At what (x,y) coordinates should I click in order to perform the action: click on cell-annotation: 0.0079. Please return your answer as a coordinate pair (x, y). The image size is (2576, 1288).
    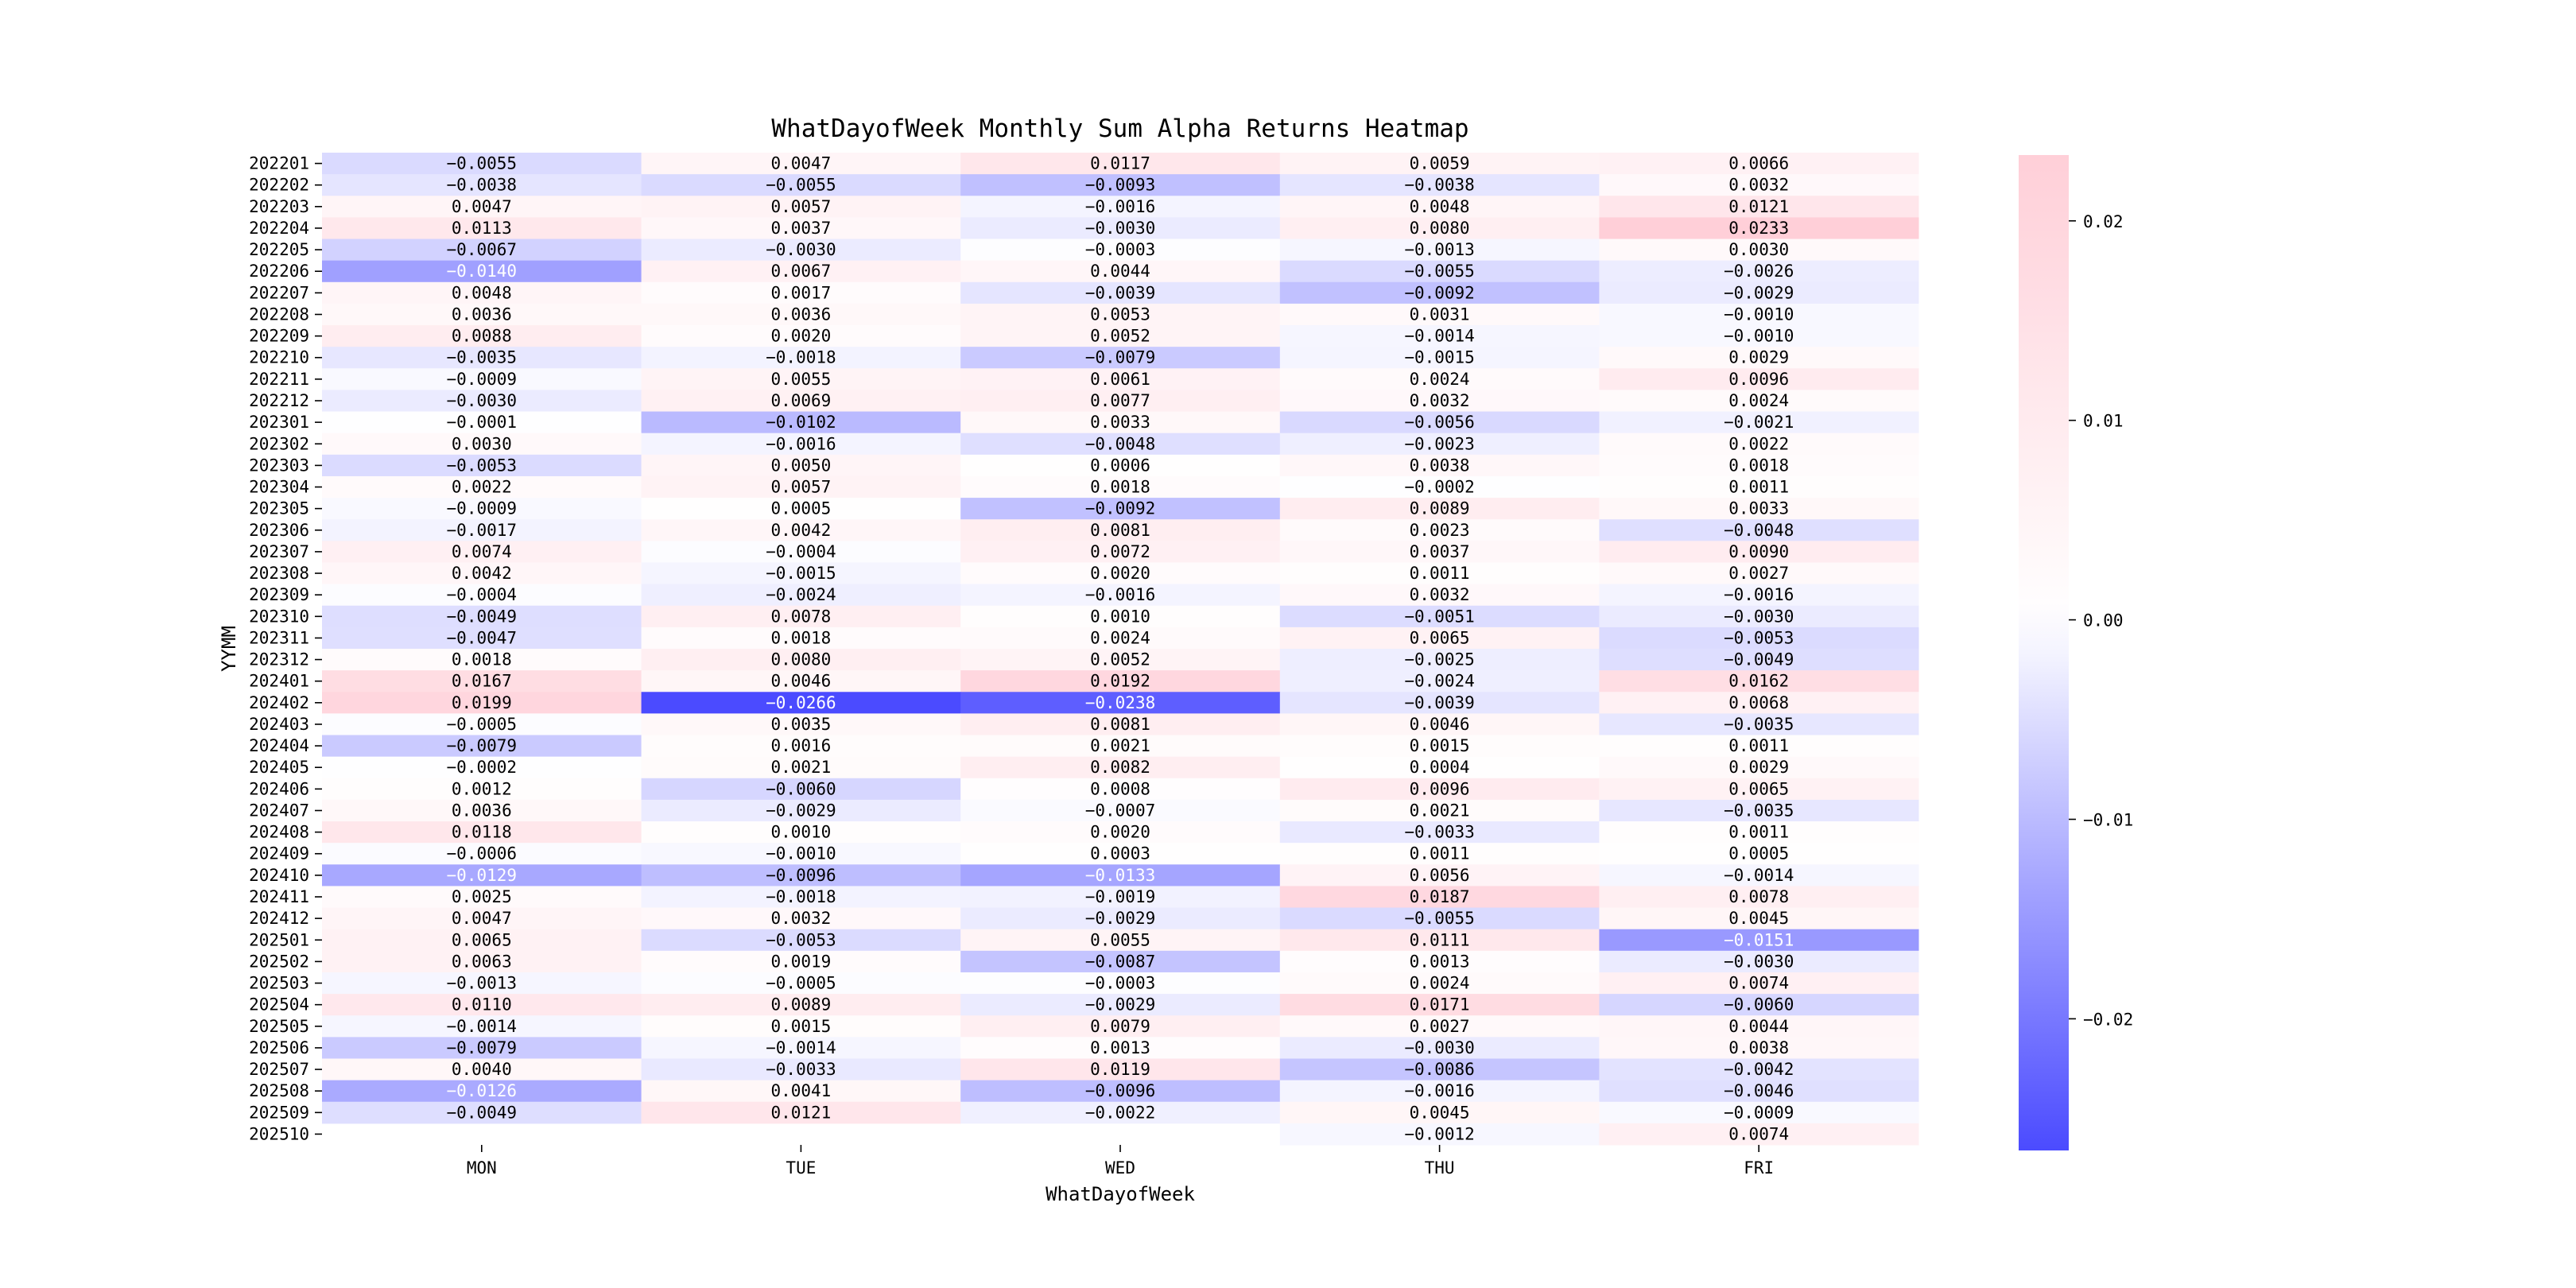
    Looking at the image, I should click on (1120, 1026).